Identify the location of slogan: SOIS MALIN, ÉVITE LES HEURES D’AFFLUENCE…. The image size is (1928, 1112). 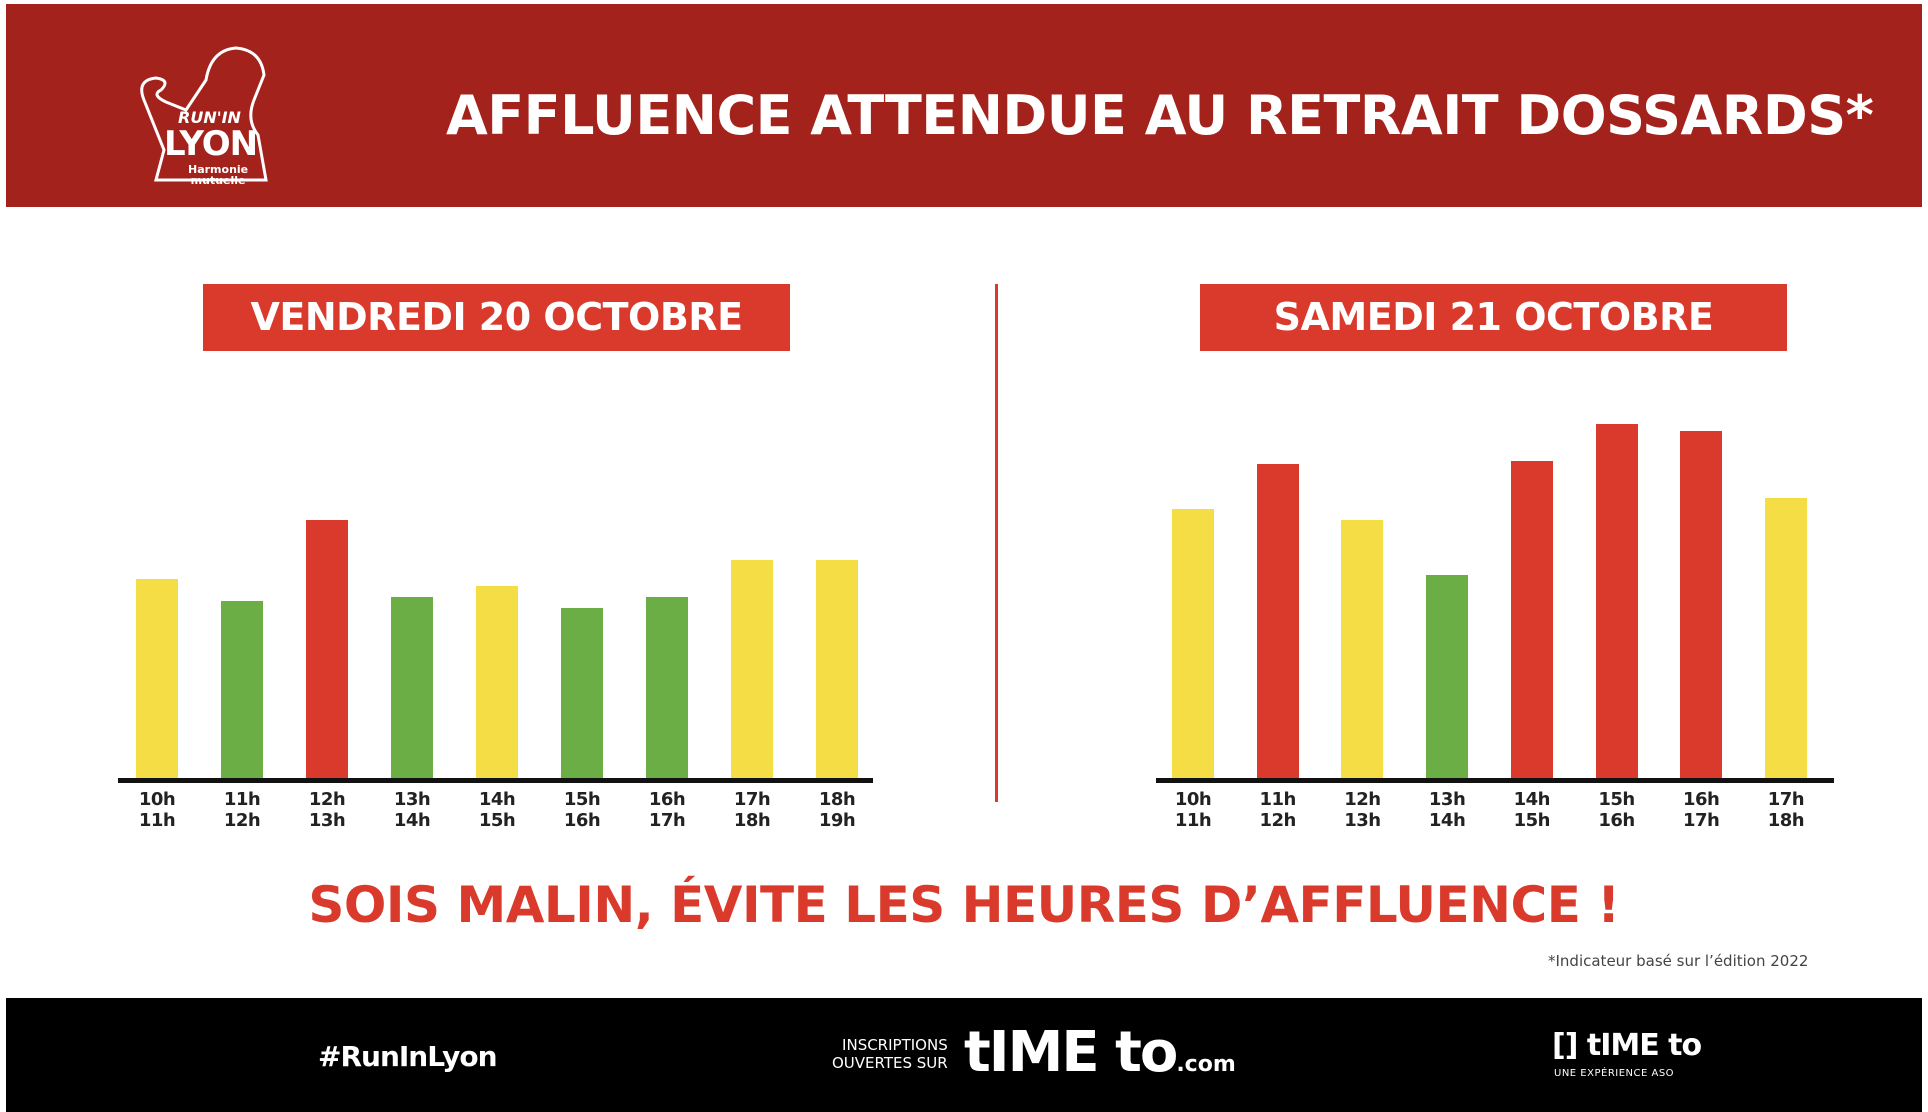
(964, 905).